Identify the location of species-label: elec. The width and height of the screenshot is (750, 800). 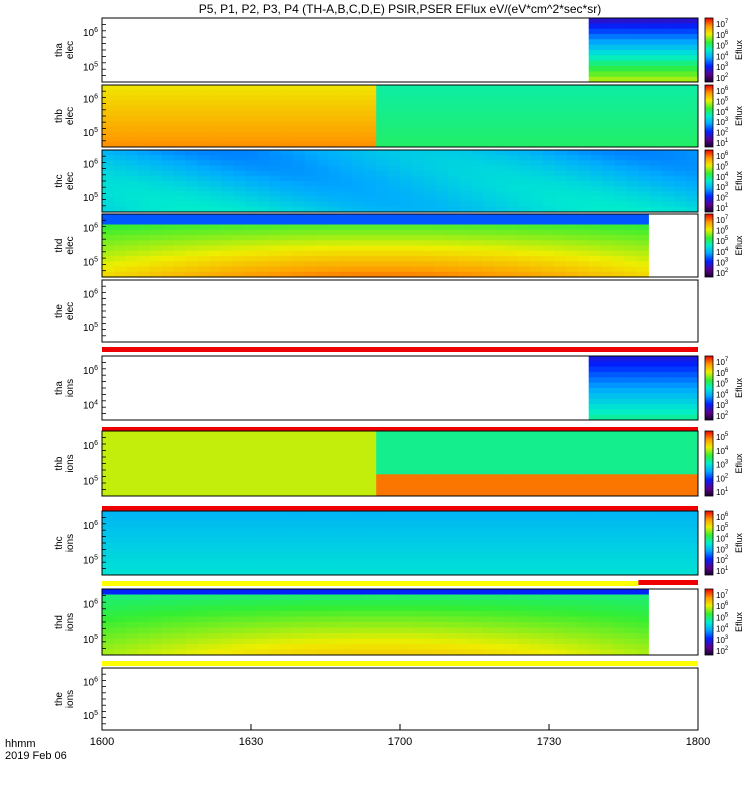
(70, 245).